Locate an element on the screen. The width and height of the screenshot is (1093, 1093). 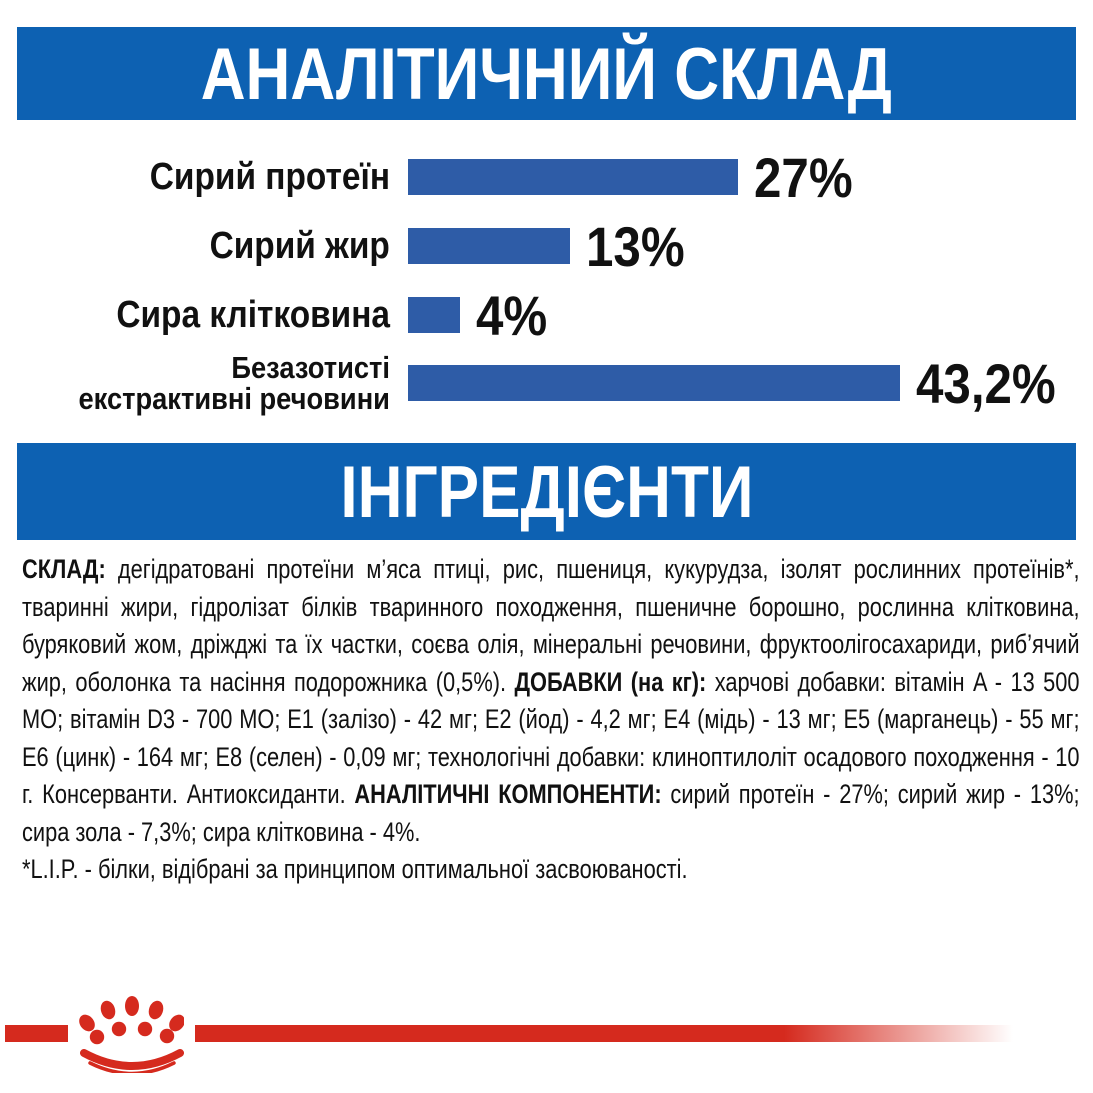
bar-value: 43,2% is located at coordinates (986, 383).